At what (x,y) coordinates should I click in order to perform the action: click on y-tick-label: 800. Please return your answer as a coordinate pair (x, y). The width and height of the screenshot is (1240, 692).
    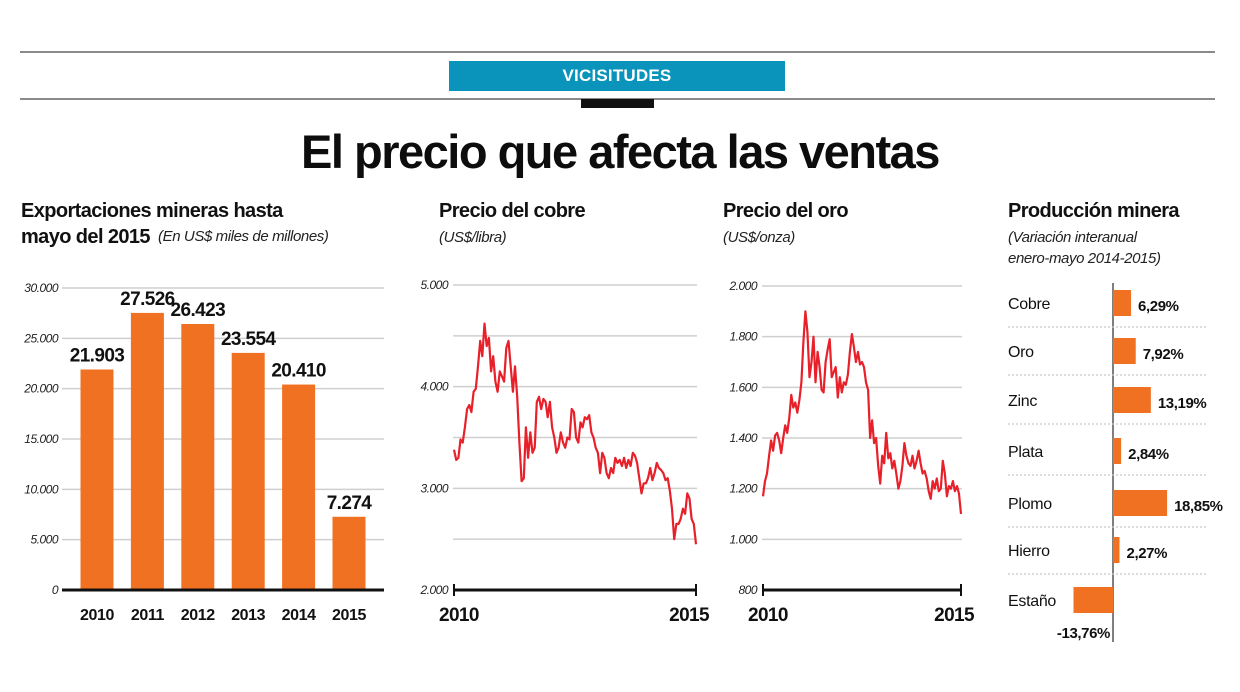
    Looking at the image, I should click on (747, 590).